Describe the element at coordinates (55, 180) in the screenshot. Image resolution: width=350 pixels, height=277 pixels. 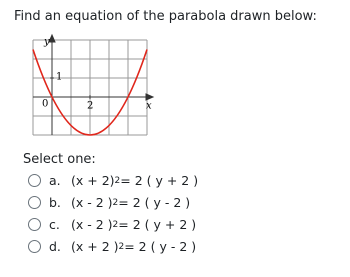
I see `option-letter: a.` at that location.